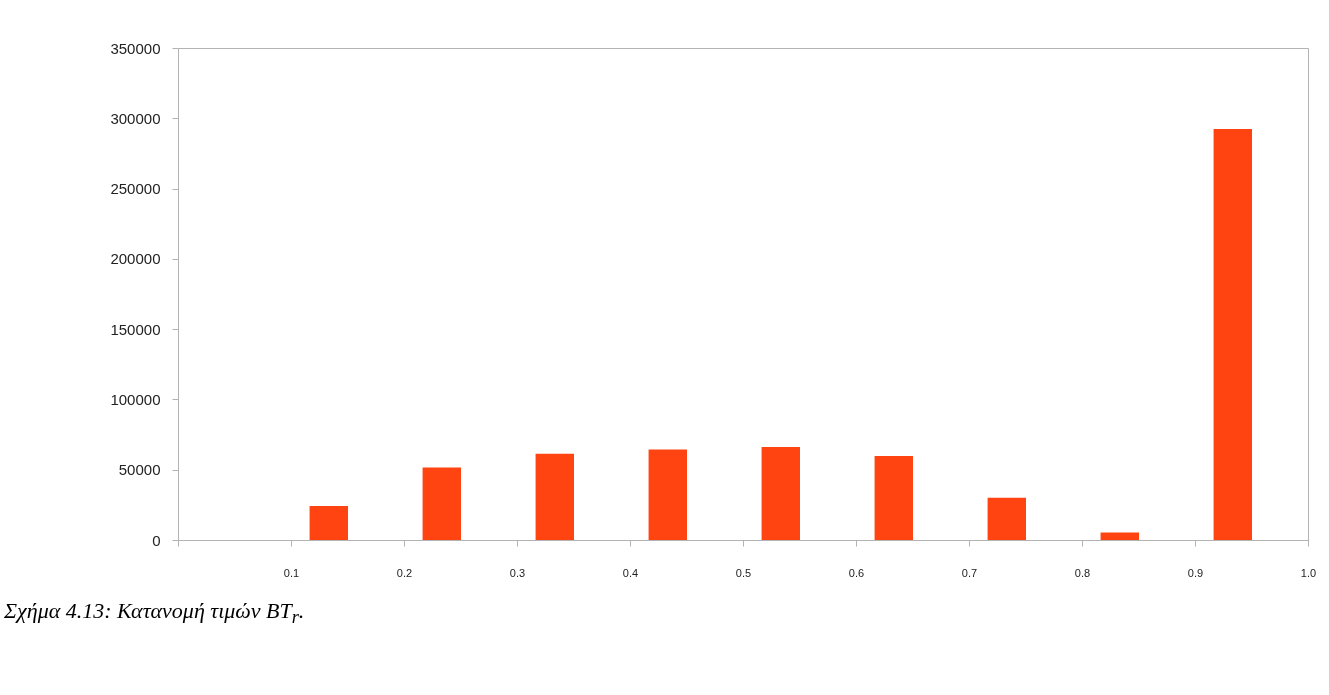 Image resolution: width=1329 pixels, height=695 pixels. What do you see at coordinates (139, 470) in the screenshot?
I see `y-tick-label: 50000` at bounding box center [139, 470].